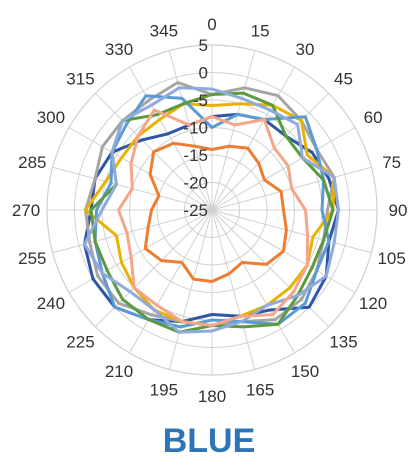  I want to click on angle-label: 240, so click(51, 303).